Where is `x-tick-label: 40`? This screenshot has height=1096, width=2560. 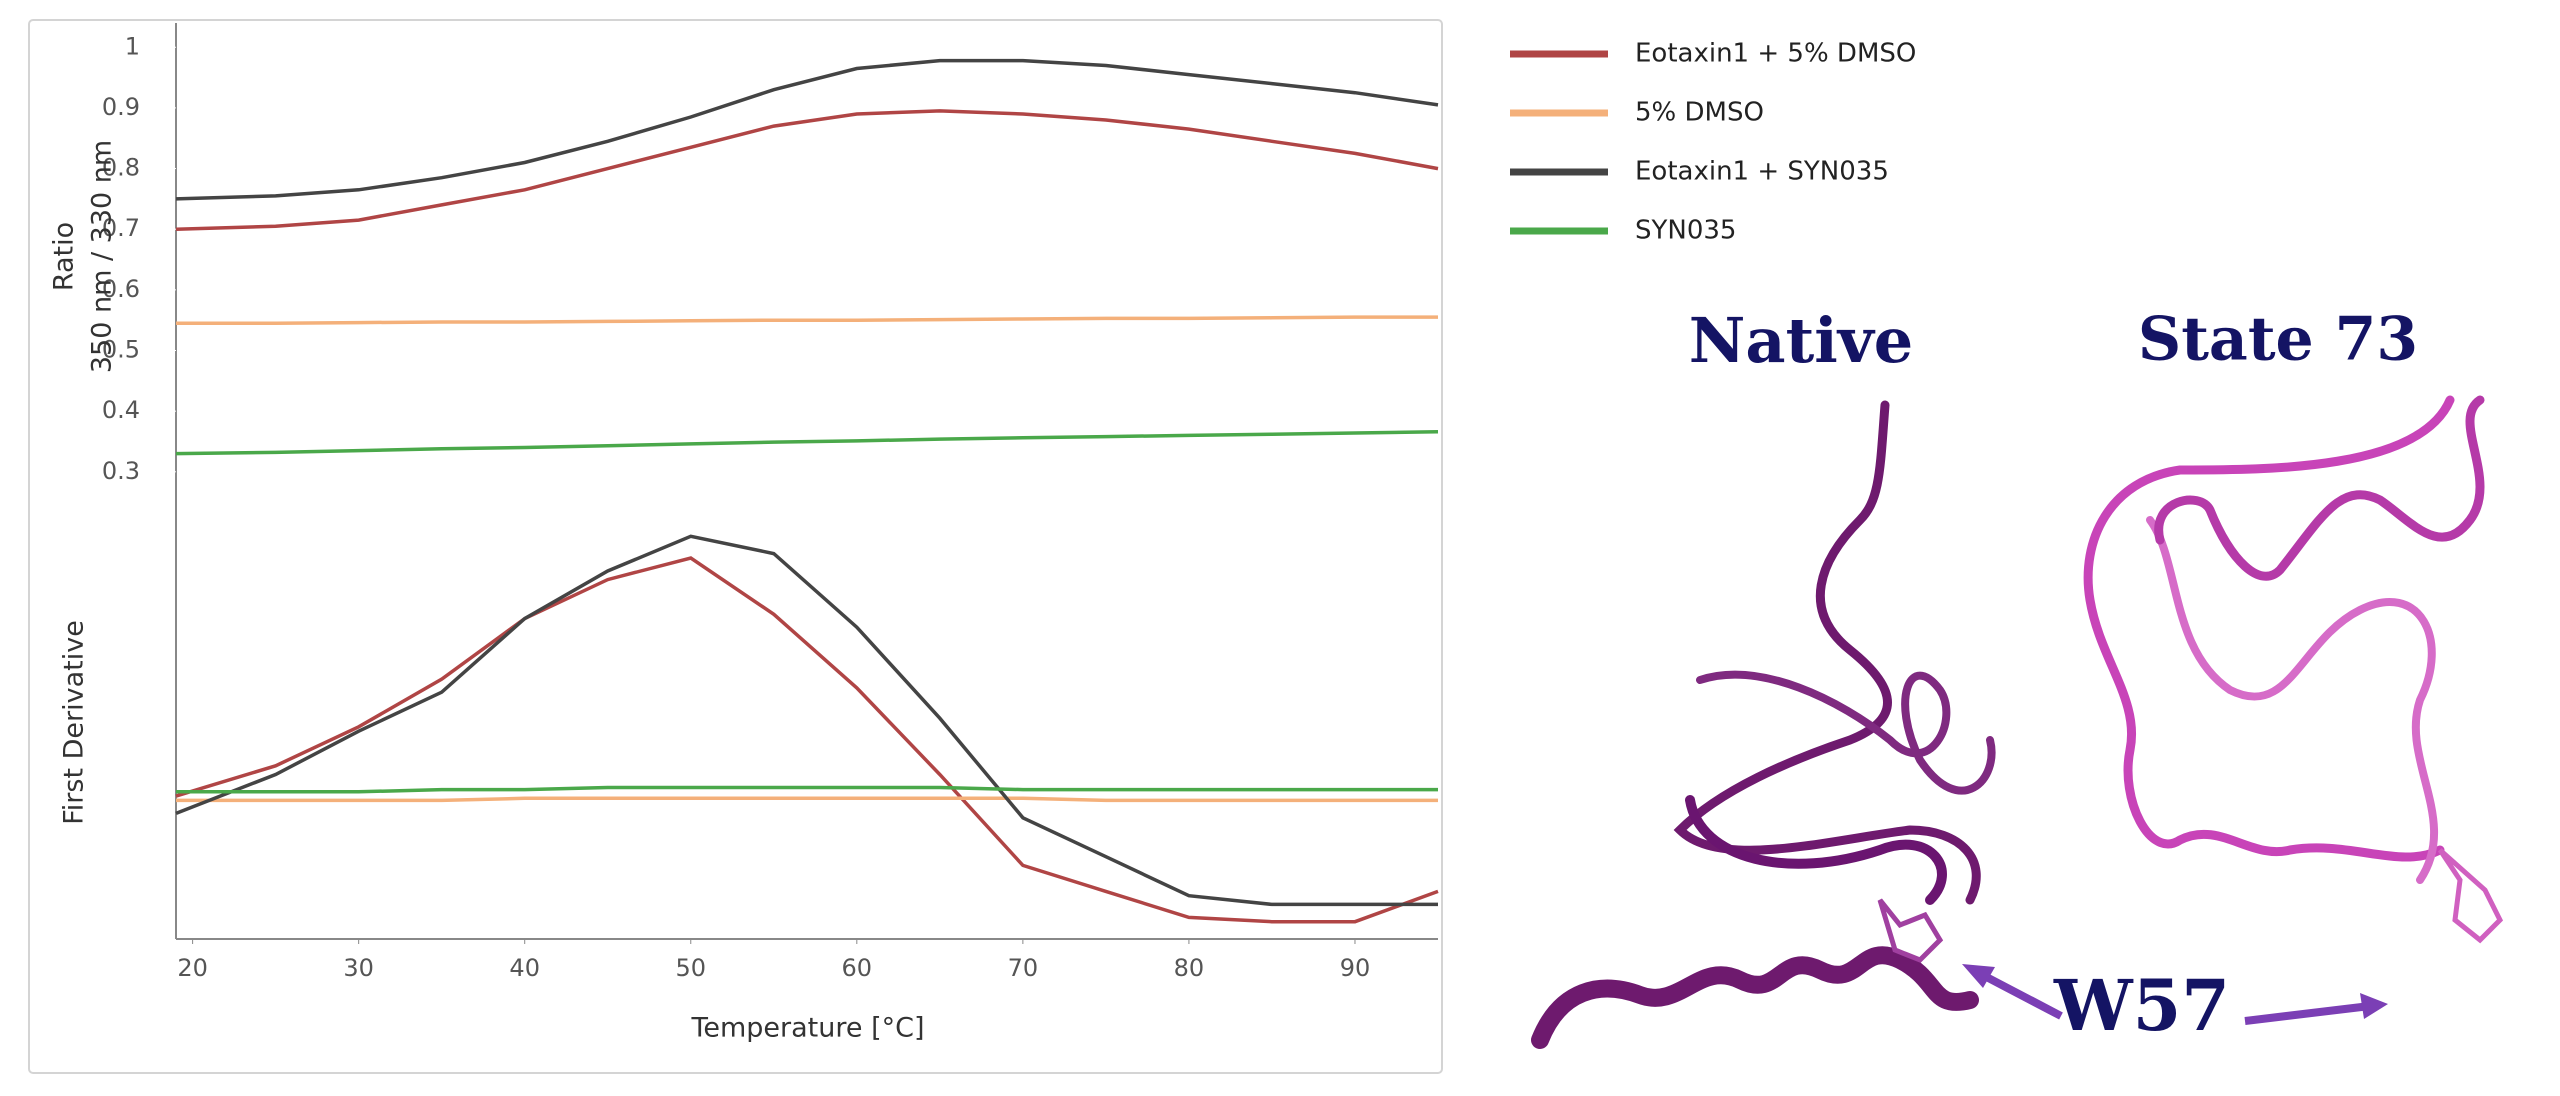 x-tick-label: 40 is located at coordinates (524, 968).